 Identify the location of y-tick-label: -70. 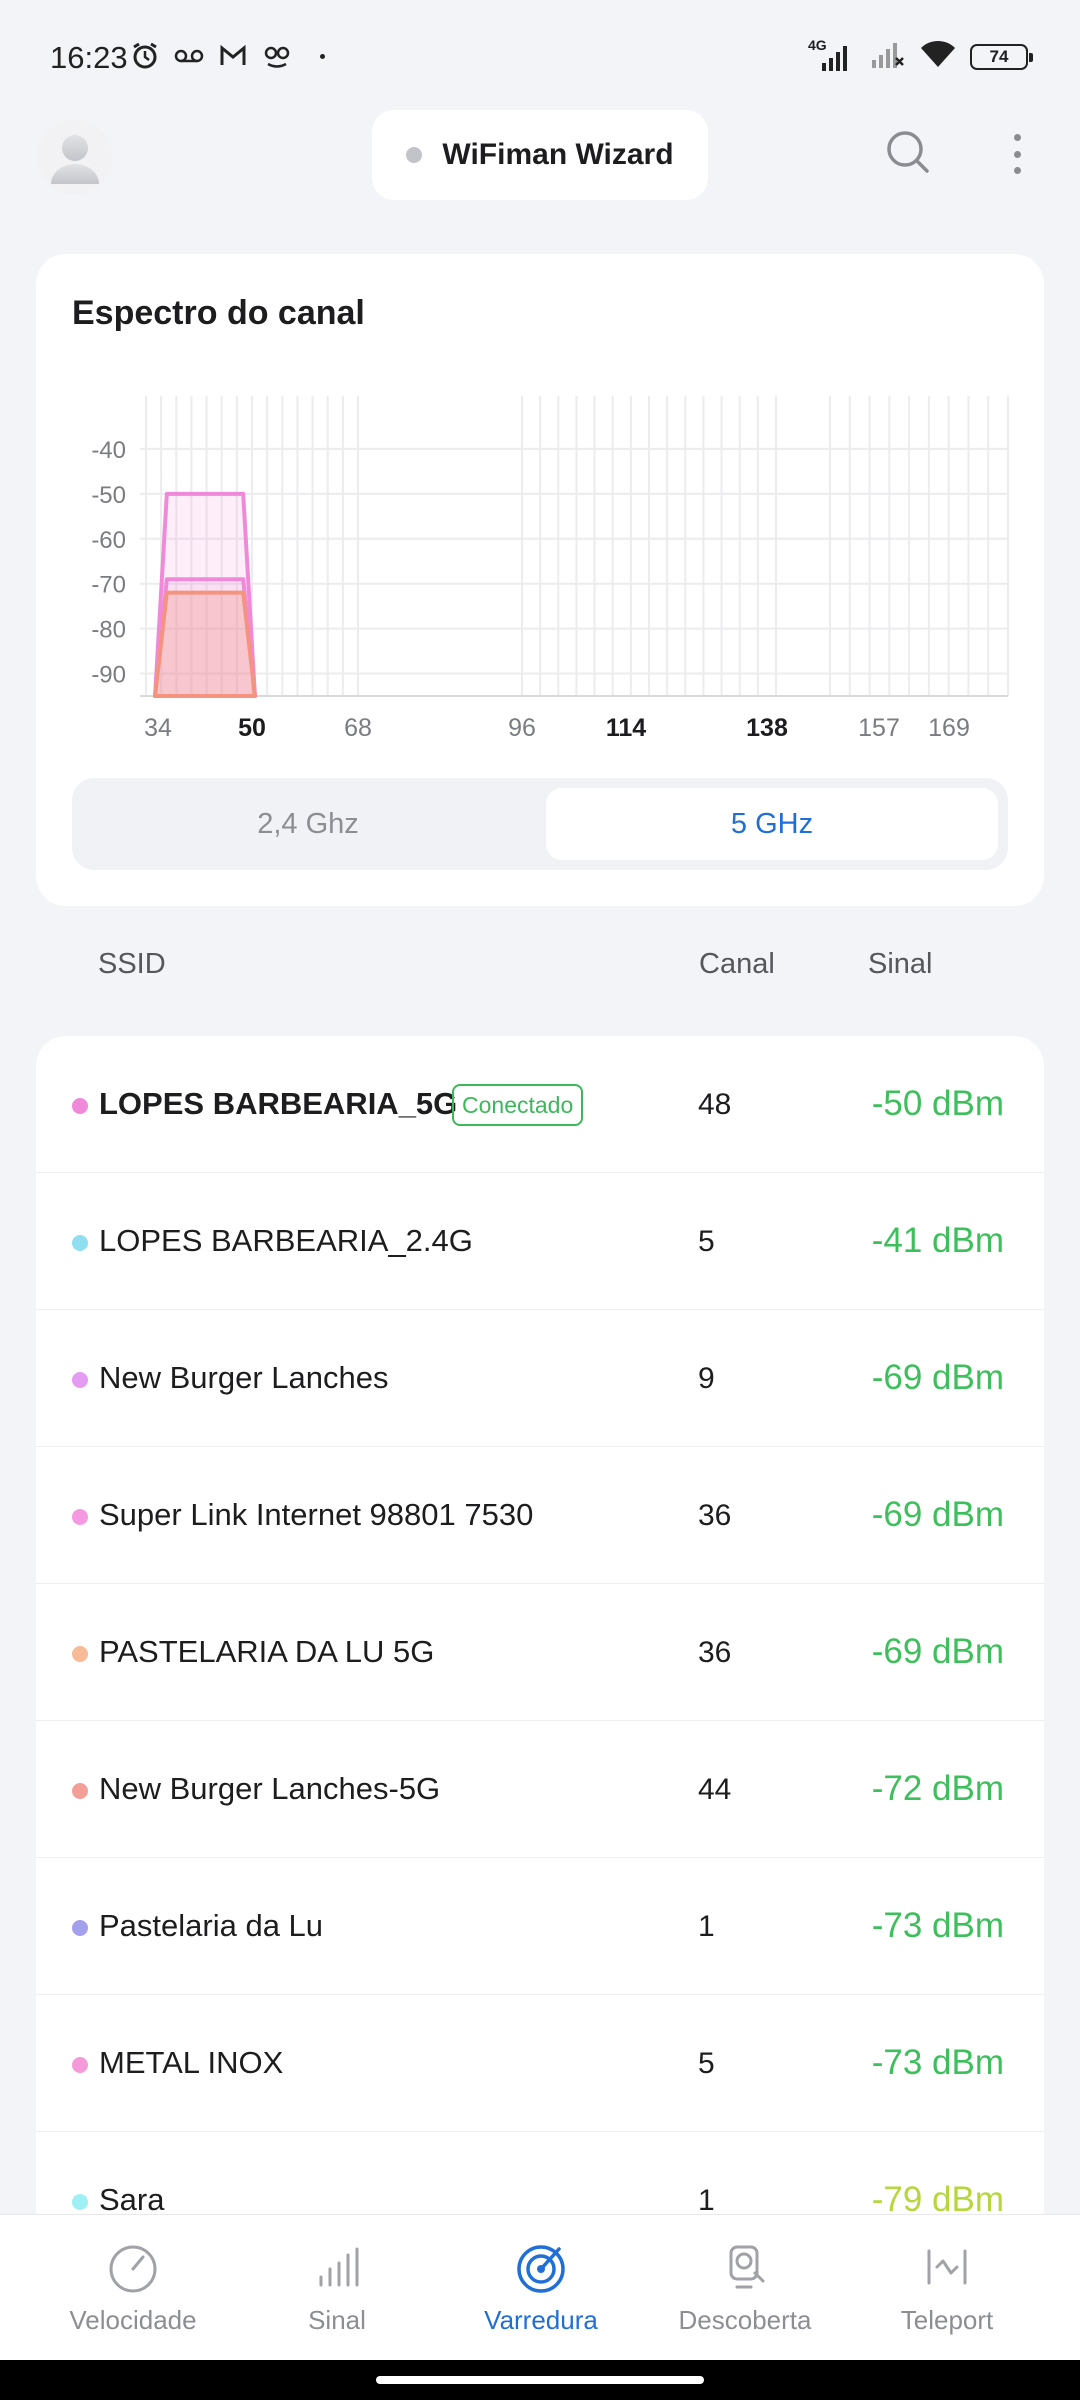
(108, 585).